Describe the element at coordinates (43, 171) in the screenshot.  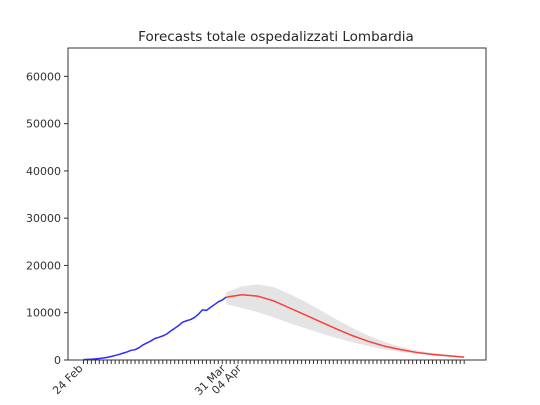
I see `y-tick-label: 40000` at that location.